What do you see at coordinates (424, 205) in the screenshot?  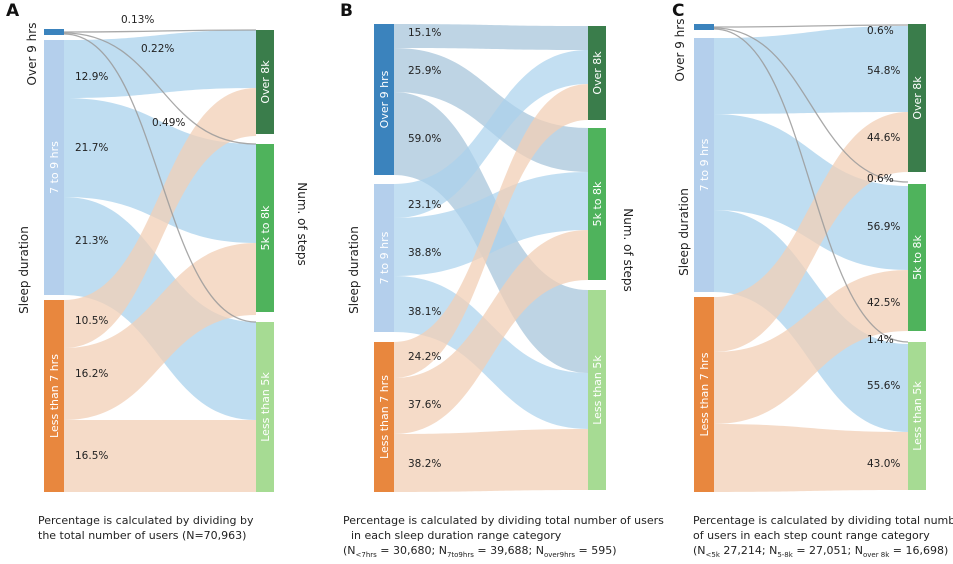 I see `panel-b-flow-label: 23.1%` at bounding box center [424, 205].